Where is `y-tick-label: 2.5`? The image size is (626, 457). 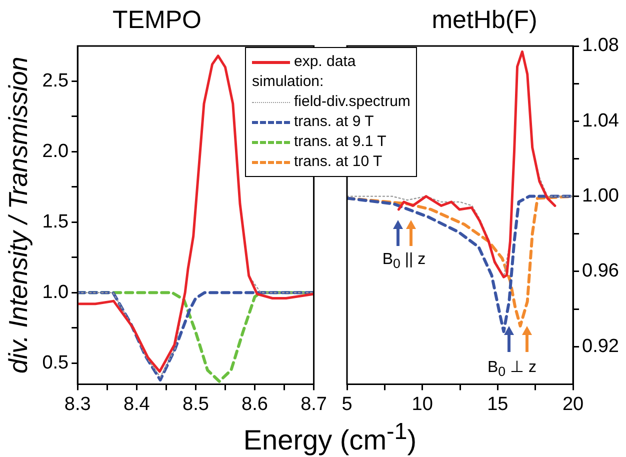 y-tick-label: 2.5 is located at coordinates (55, 81).